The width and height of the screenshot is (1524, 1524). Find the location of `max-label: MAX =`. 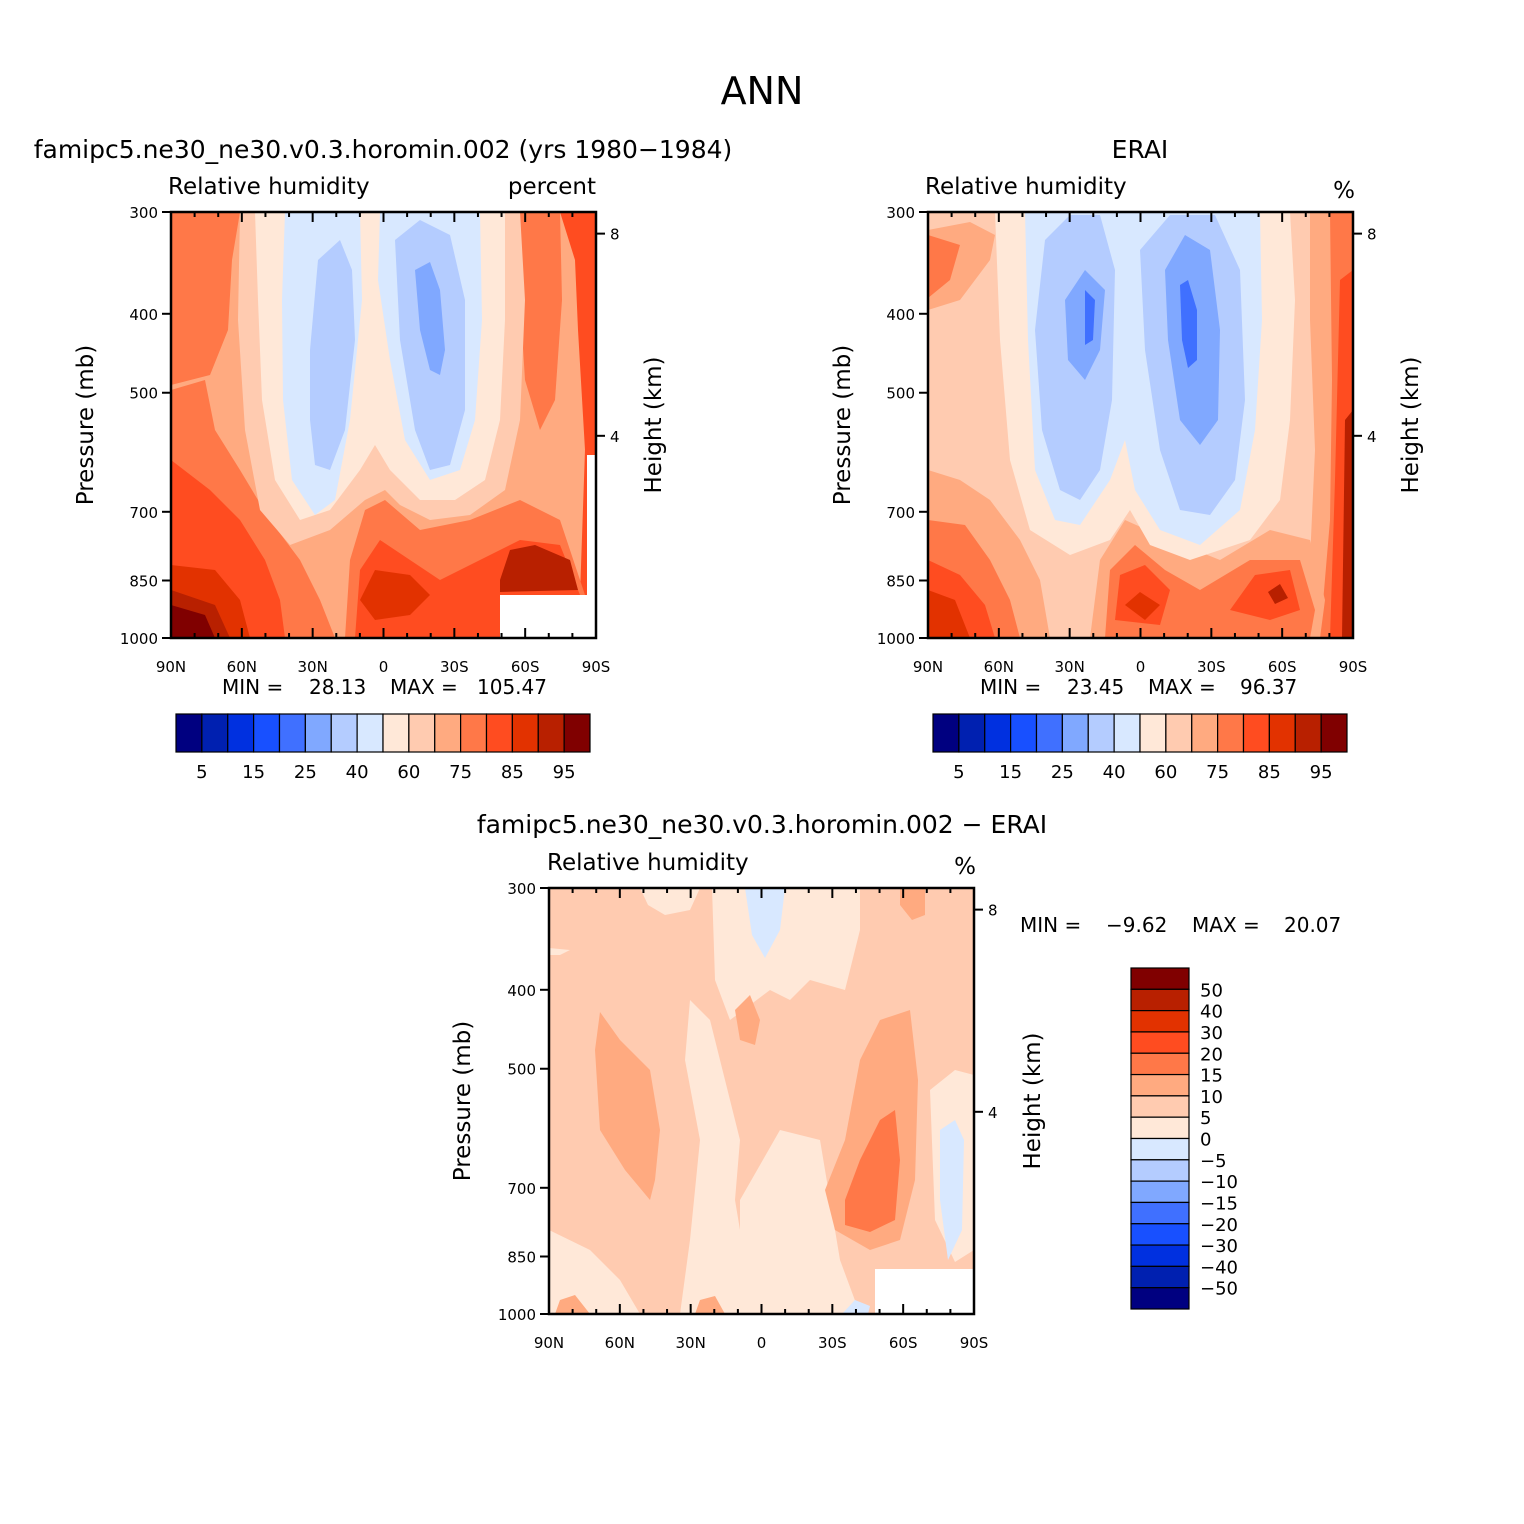

max-label: MAX = is located at coordinates (1182, 687).